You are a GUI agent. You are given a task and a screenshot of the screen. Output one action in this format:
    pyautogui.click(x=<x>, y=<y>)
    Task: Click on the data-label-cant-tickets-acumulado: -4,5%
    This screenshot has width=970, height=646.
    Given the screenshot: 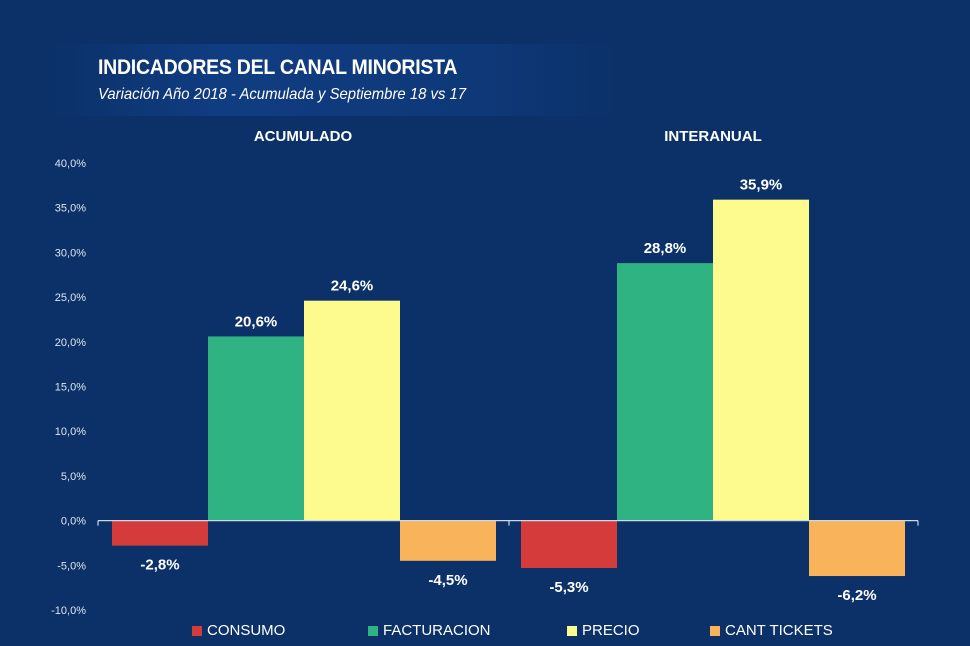 What is the action you would take?
    pyautogui.click(x=447, y=580)
    